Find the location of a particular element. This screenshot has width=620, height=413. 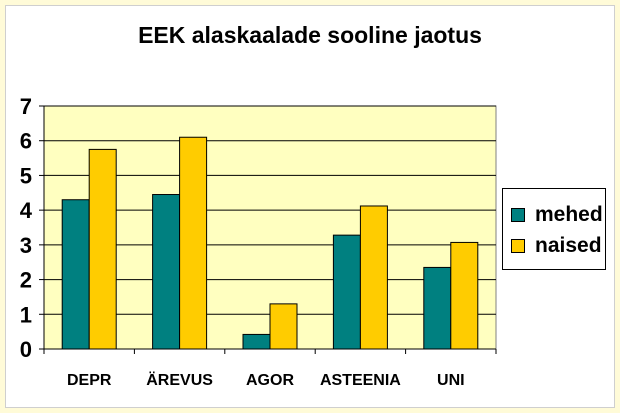

x-tick-label: UNI is located at coordinates (451, 380).